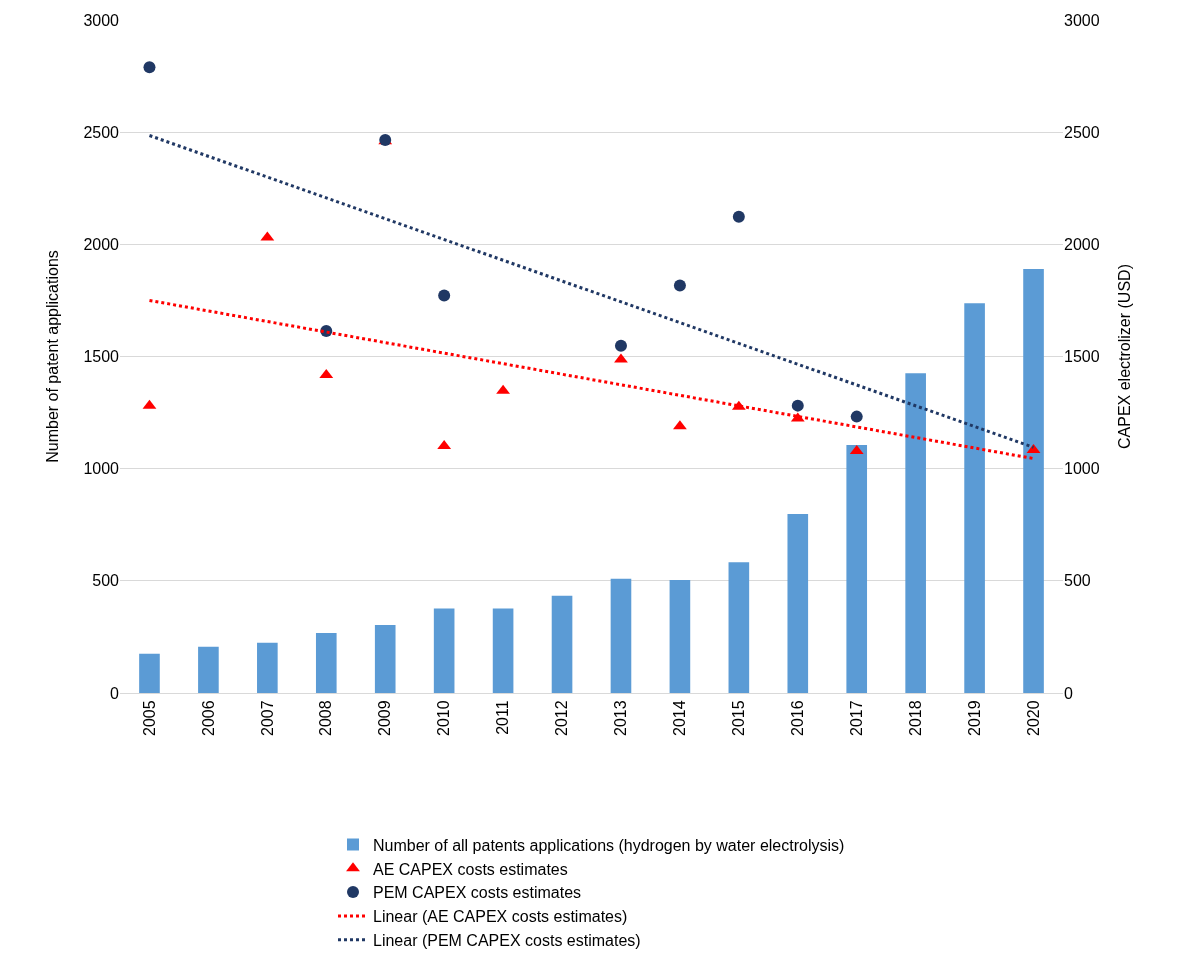  What do you see at coordinates (1082, 244) in the screenshot?
I see `y2-tick-label: 2000` at bounding box center [1082, 244].